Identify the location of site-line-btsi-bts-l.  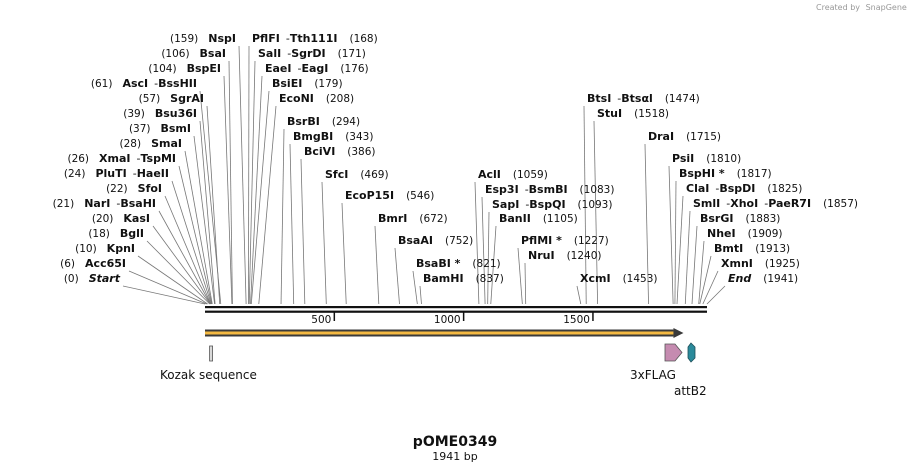
(585, 205).